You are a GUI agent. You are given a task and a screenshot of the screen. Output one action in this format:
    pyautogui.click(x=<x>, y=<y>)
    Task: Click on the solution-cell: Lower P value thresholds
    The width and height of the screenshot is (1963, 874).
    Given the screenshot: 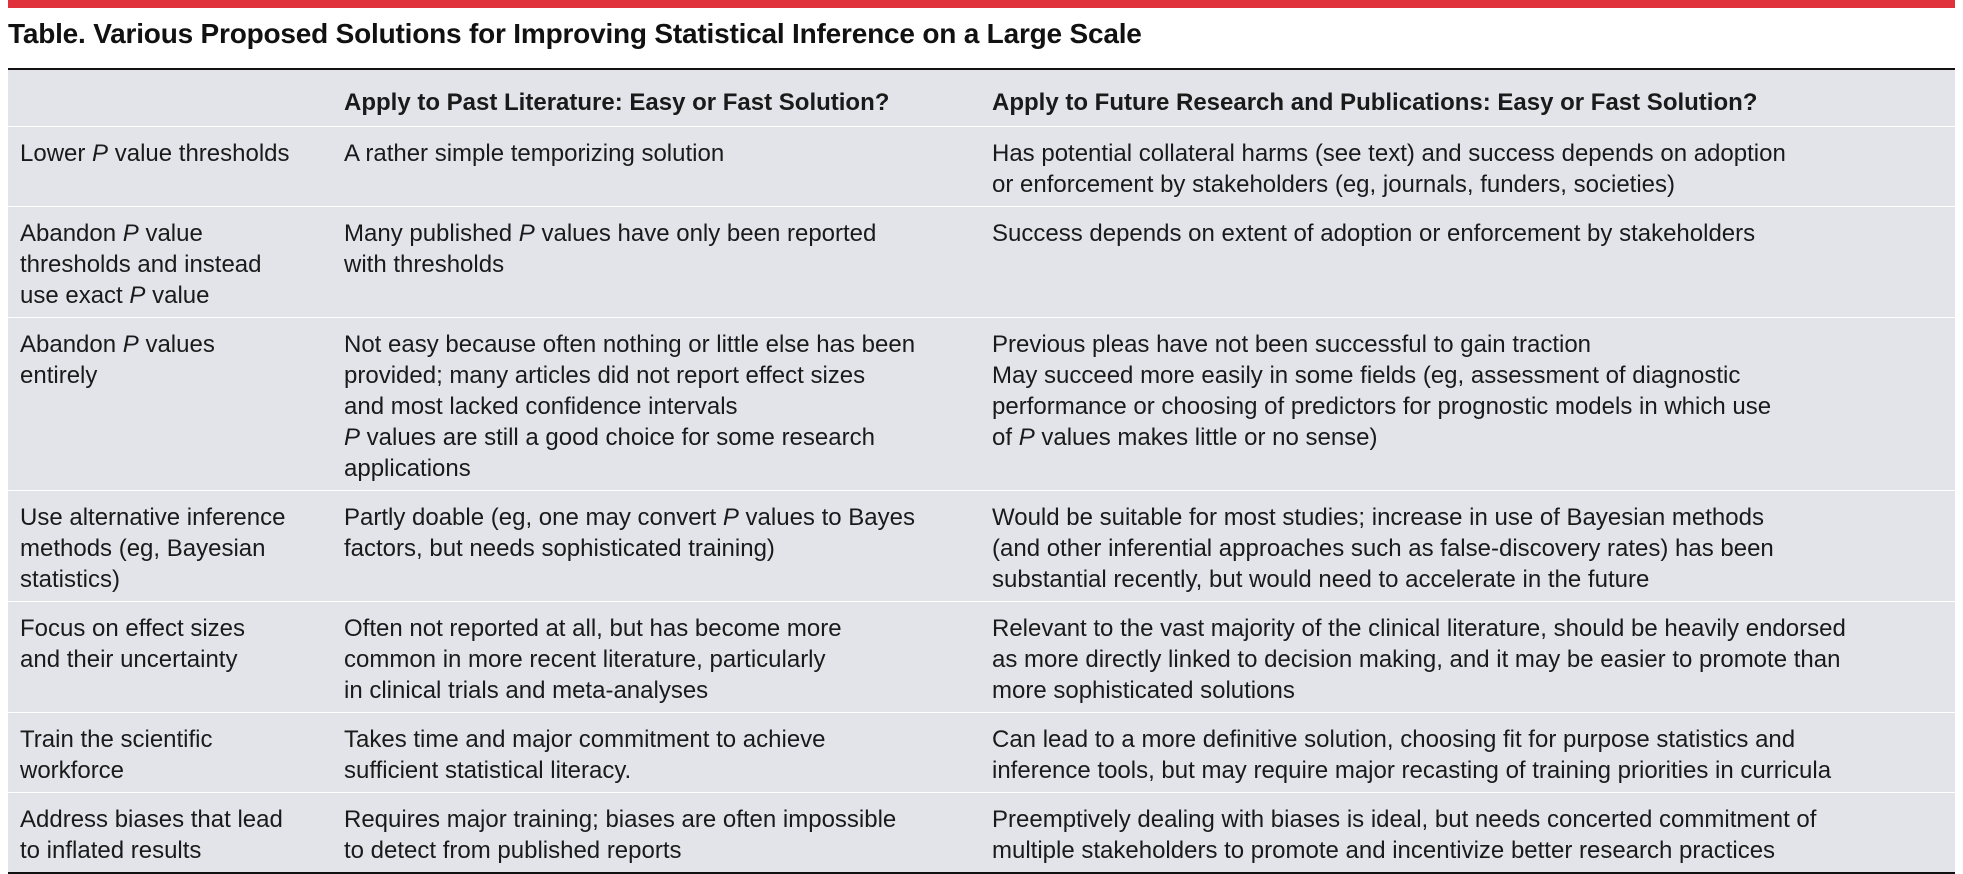 What is the action you would take?
    pyautogui.click(x=170, y=167)
    